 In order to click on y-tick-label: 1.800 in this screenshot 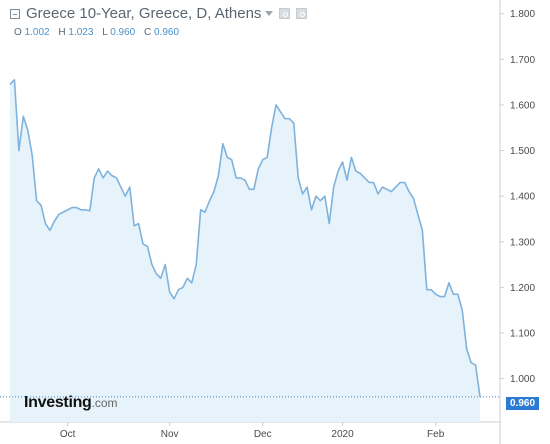, I will do `click(522, 14)`.